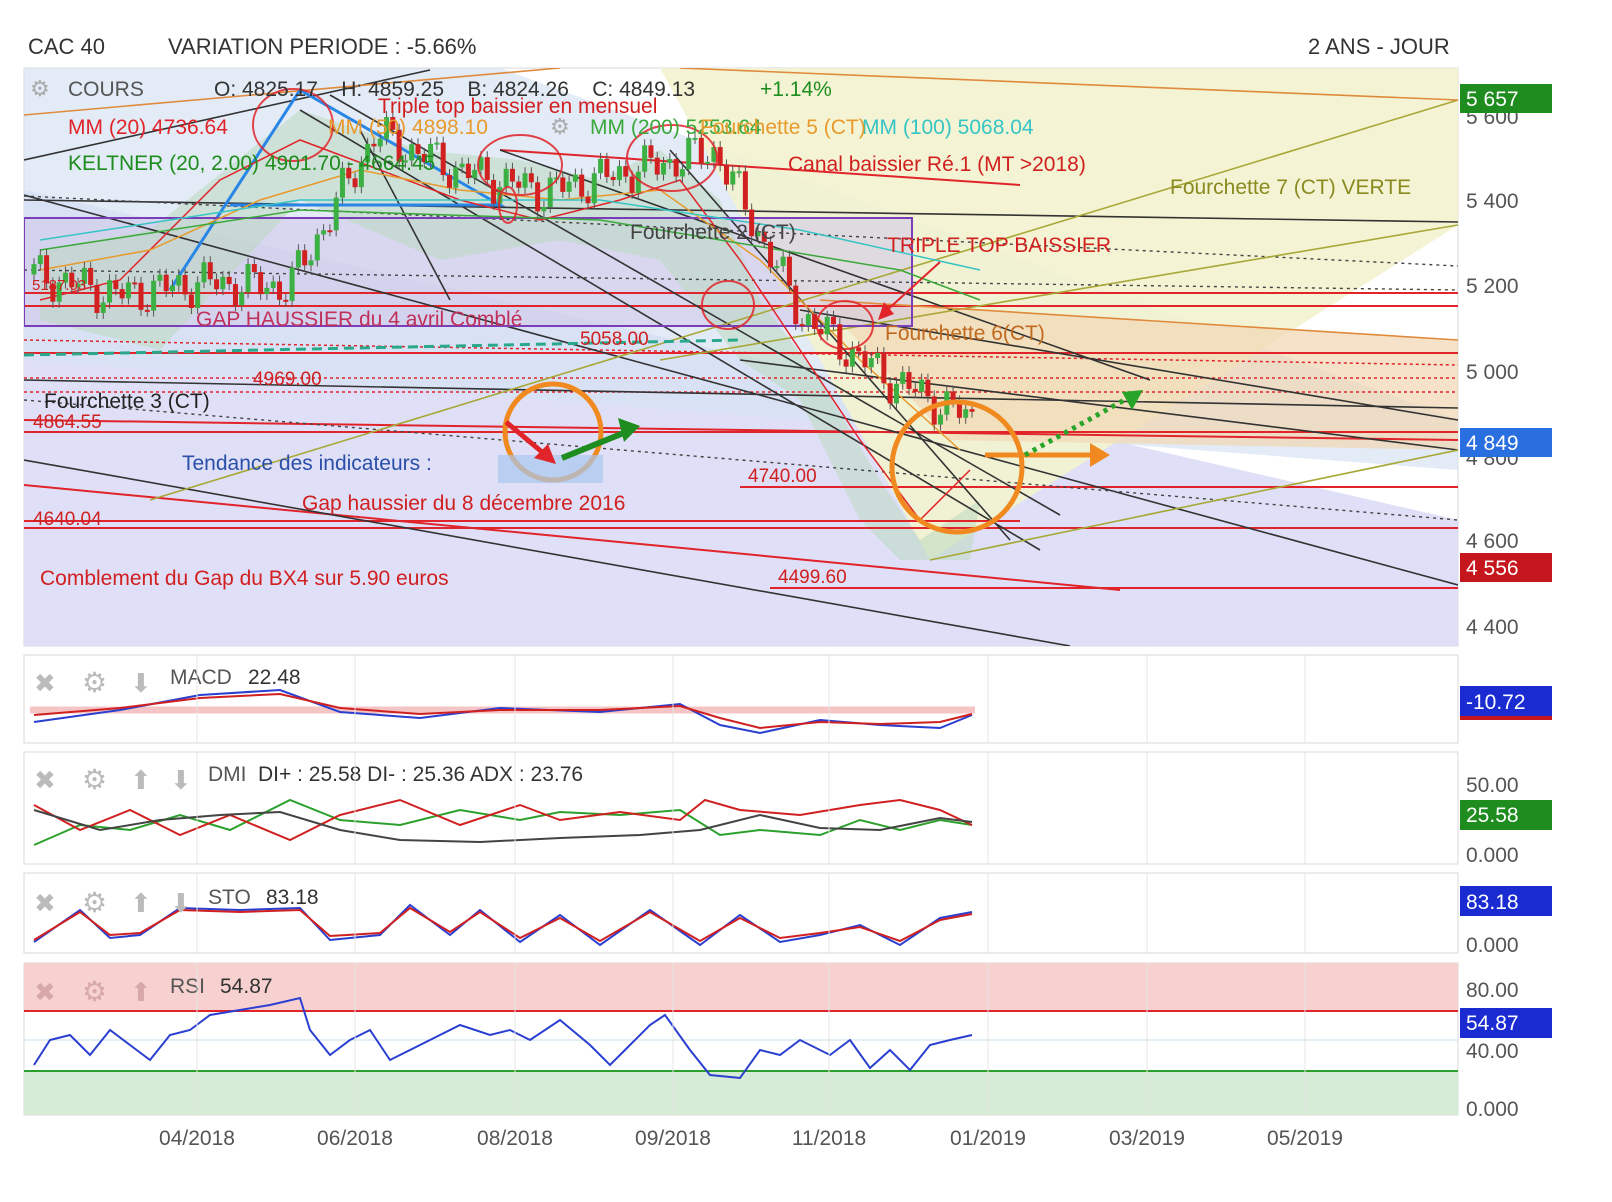 Image resolution: width=1612 pixels, height=1202 pixels. Describe the element at coordinates (1506, 815) in the screenshot. I see `dmi-badge` at that location.